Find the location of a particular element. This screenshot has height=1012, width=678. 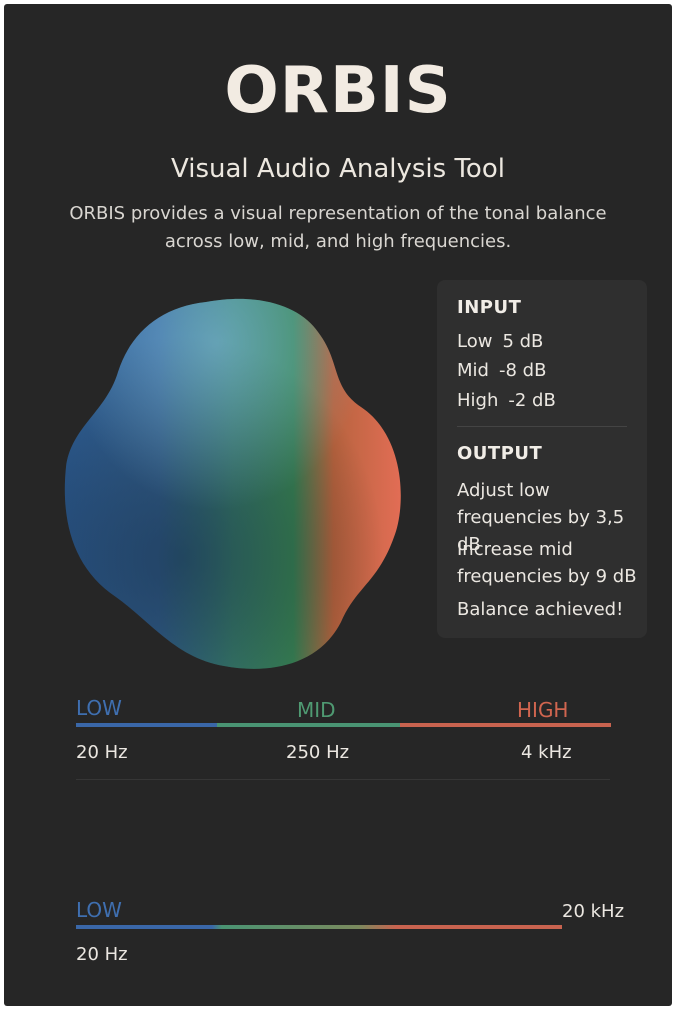

input-value: 5 dB is located at coordinates (523, 341).